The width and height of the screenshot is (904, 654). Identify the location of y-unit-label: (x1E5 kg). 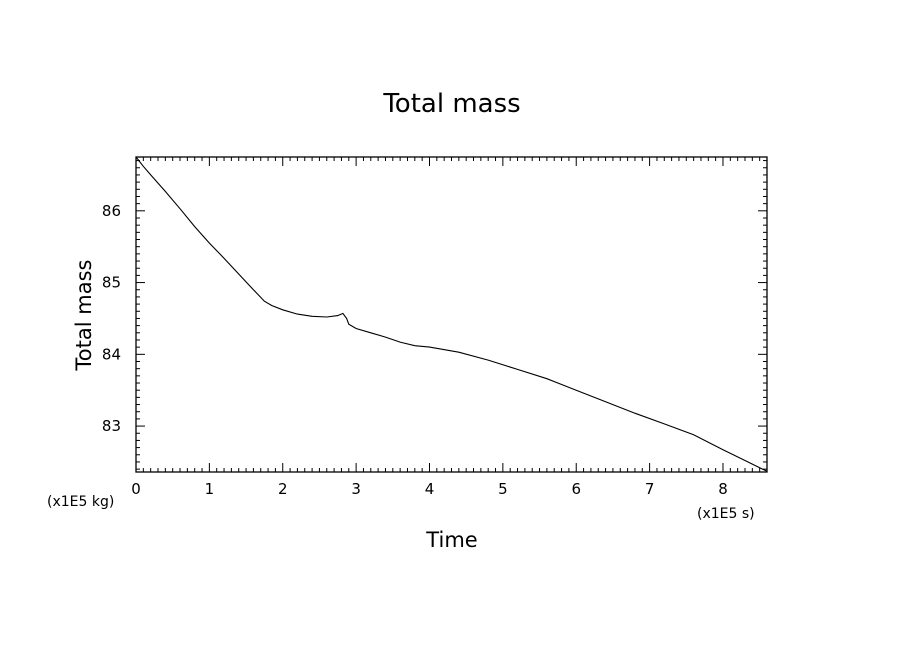
(80, 502).